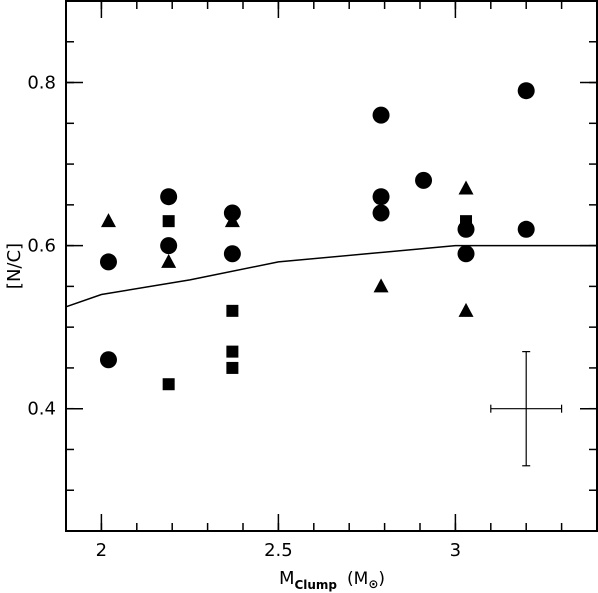  What do you see at coordinates (315, 585) in the screenshot?
I see `x-axis-sub: Clump` at bounding box center [315, 585].